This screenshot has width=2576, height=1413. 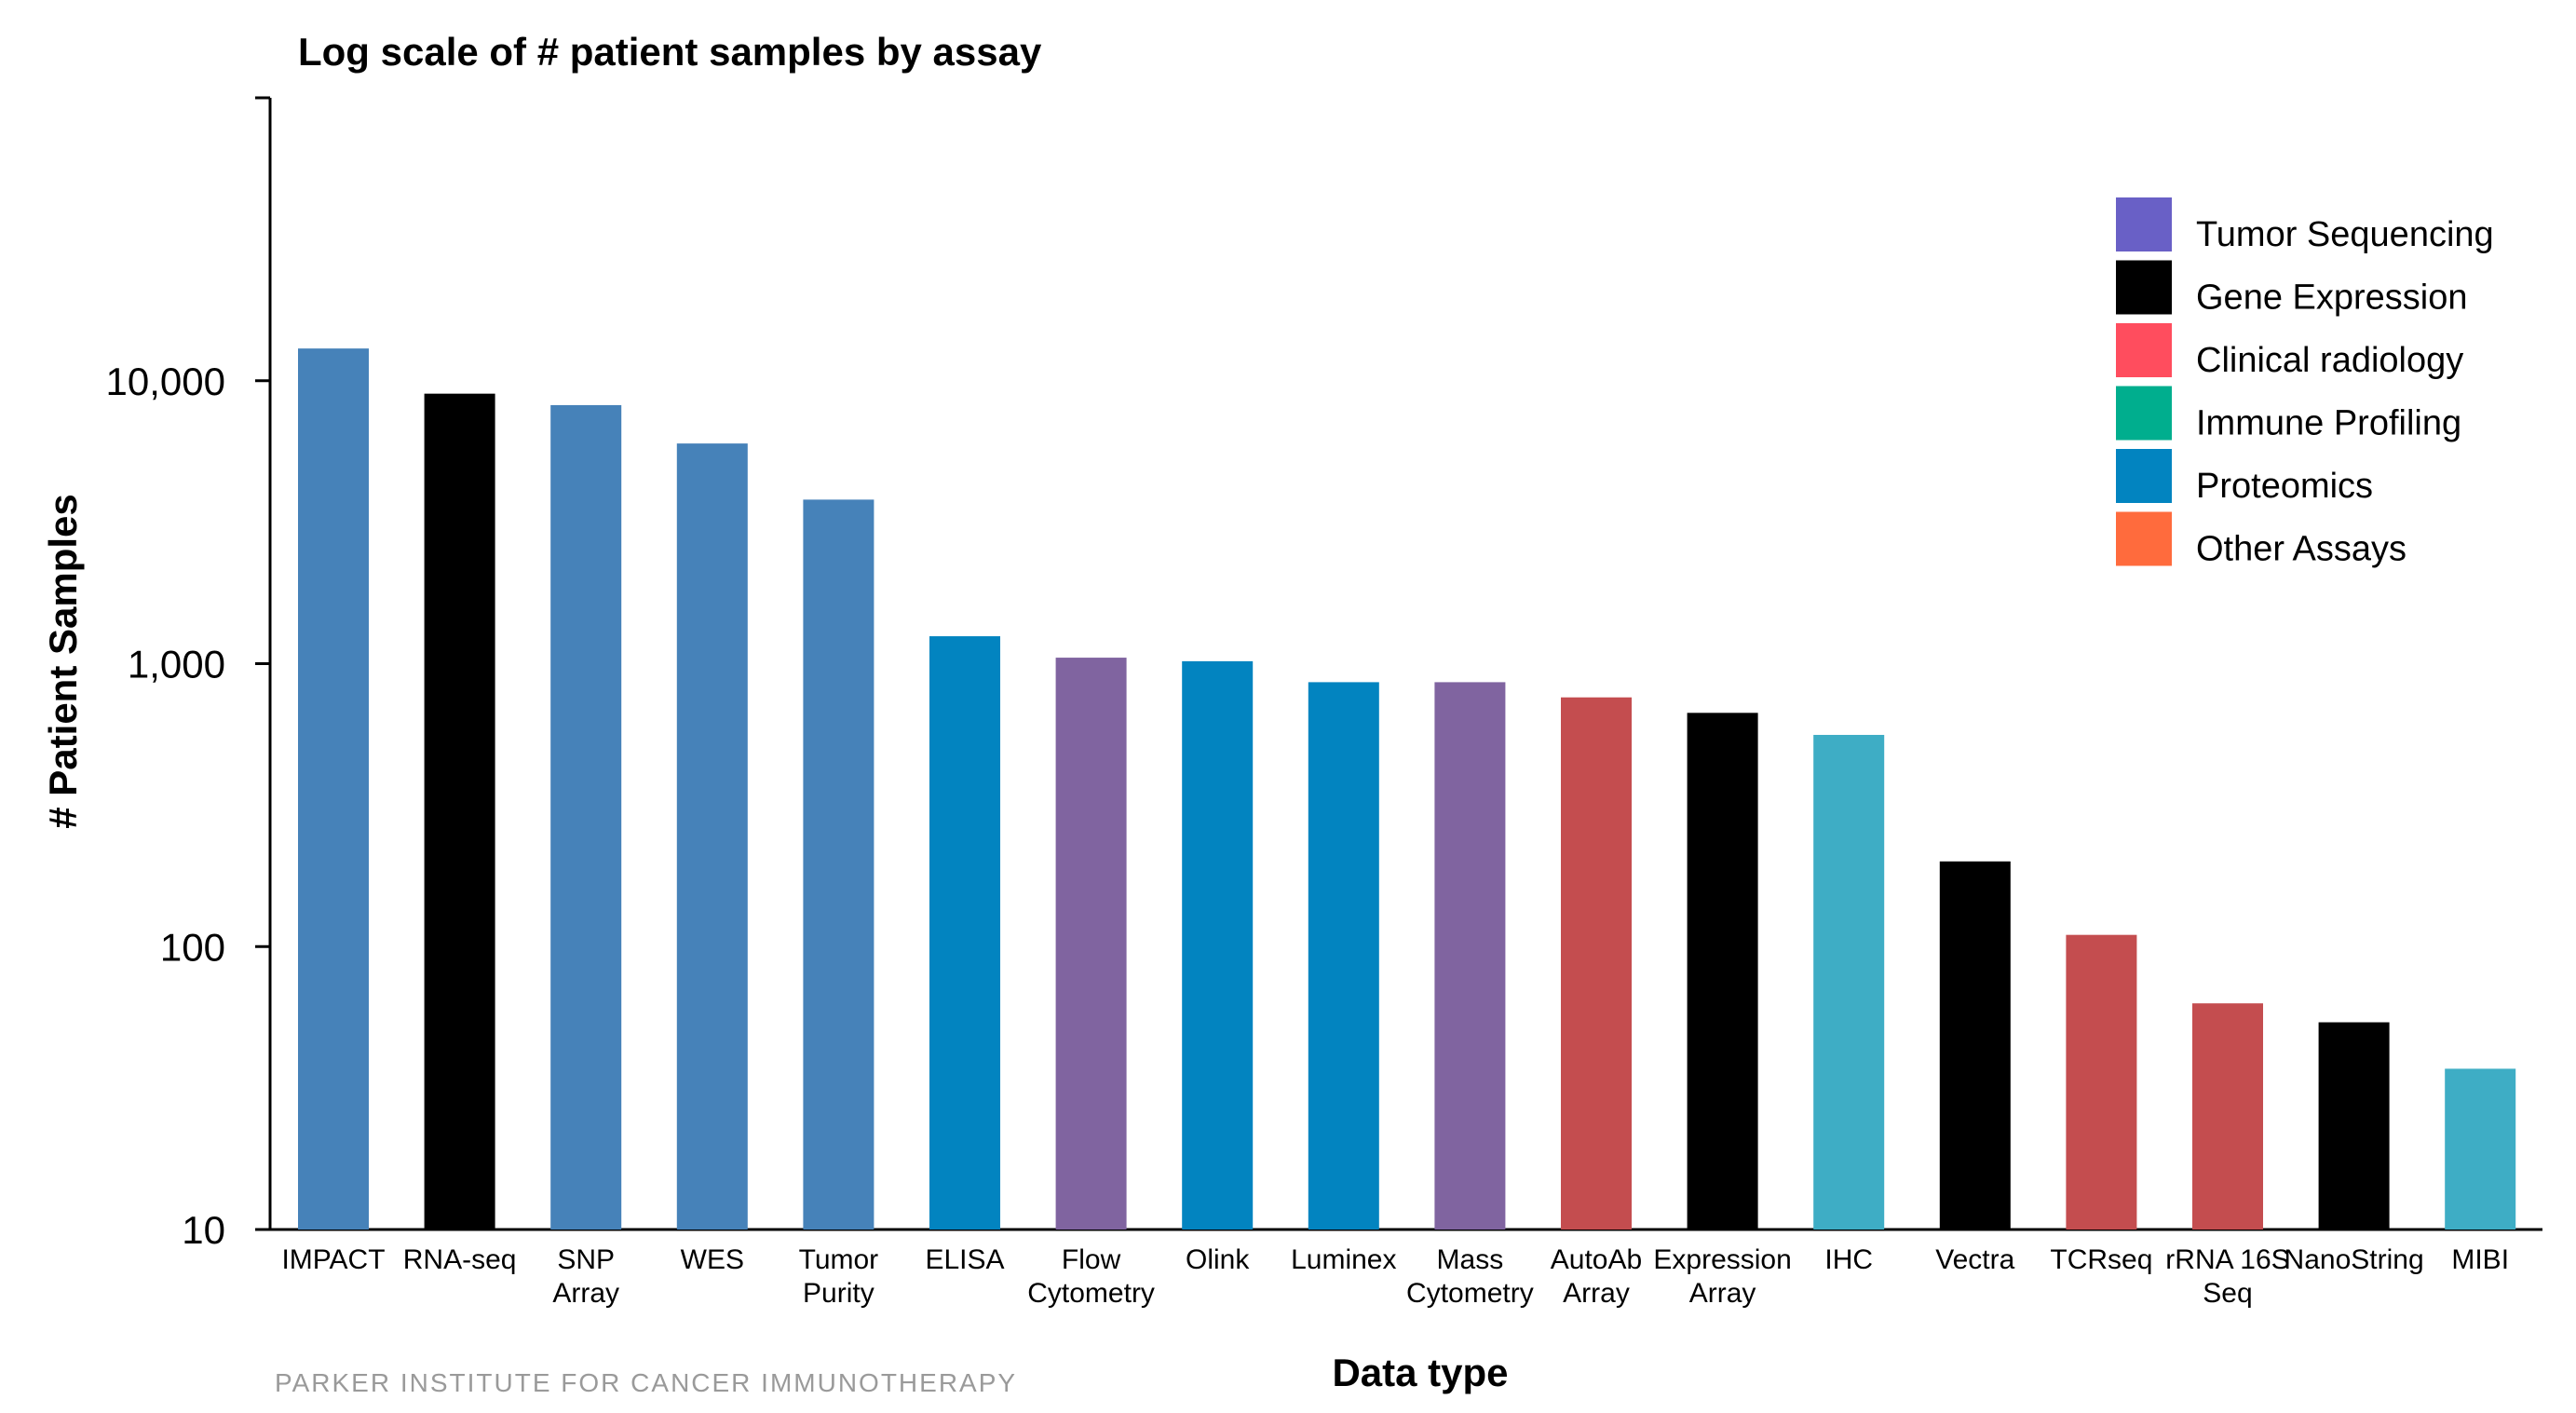 I want to click on x-tick-label: TCRseq, so click(x=2101, y=1259).